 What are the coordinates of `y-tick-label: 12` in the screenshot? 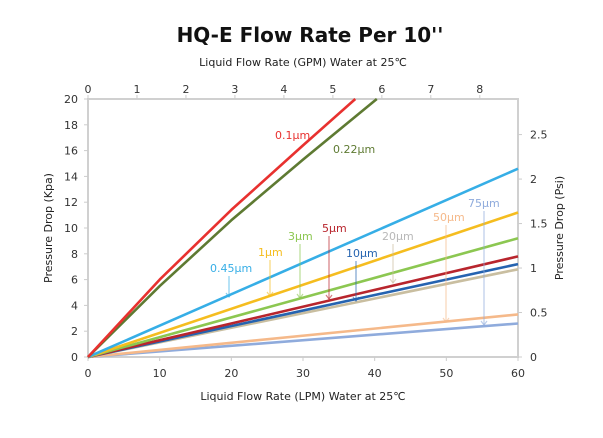 It's located at (71, 202).